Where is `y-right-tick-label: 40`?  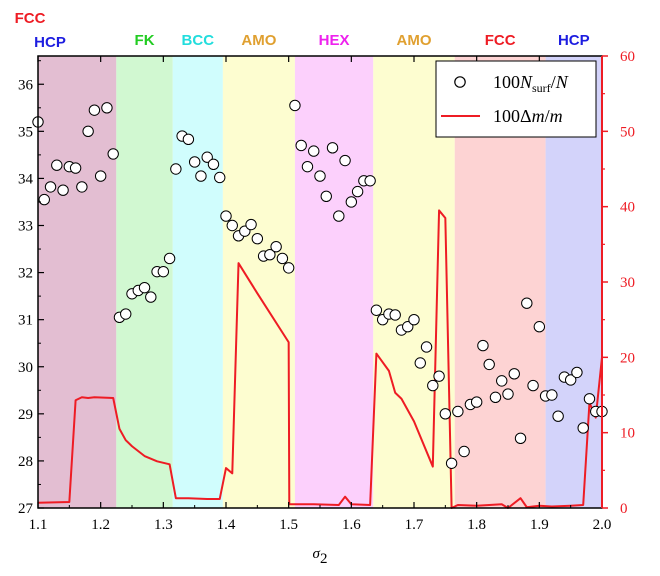
y-right-tick-label: 40 is located at coordinates (627, 208).